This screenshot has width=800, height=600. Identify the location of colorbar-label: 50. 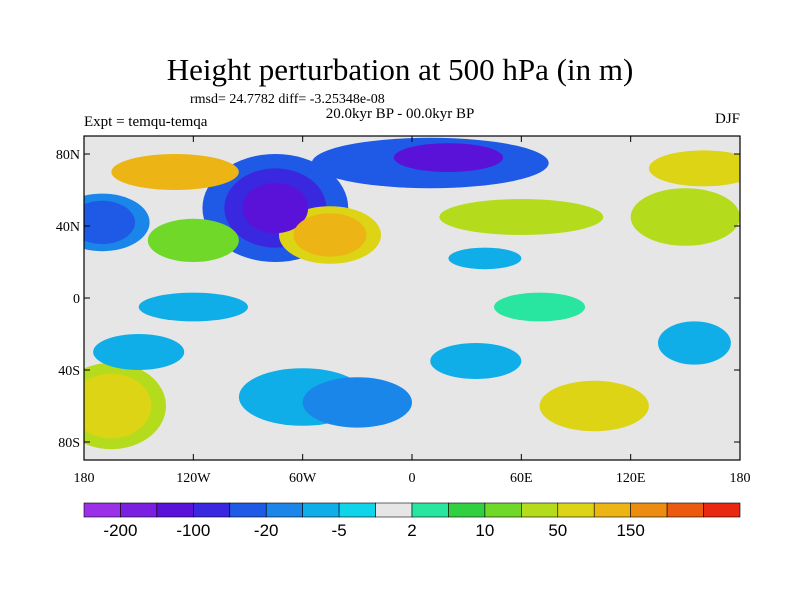
(557, 530).